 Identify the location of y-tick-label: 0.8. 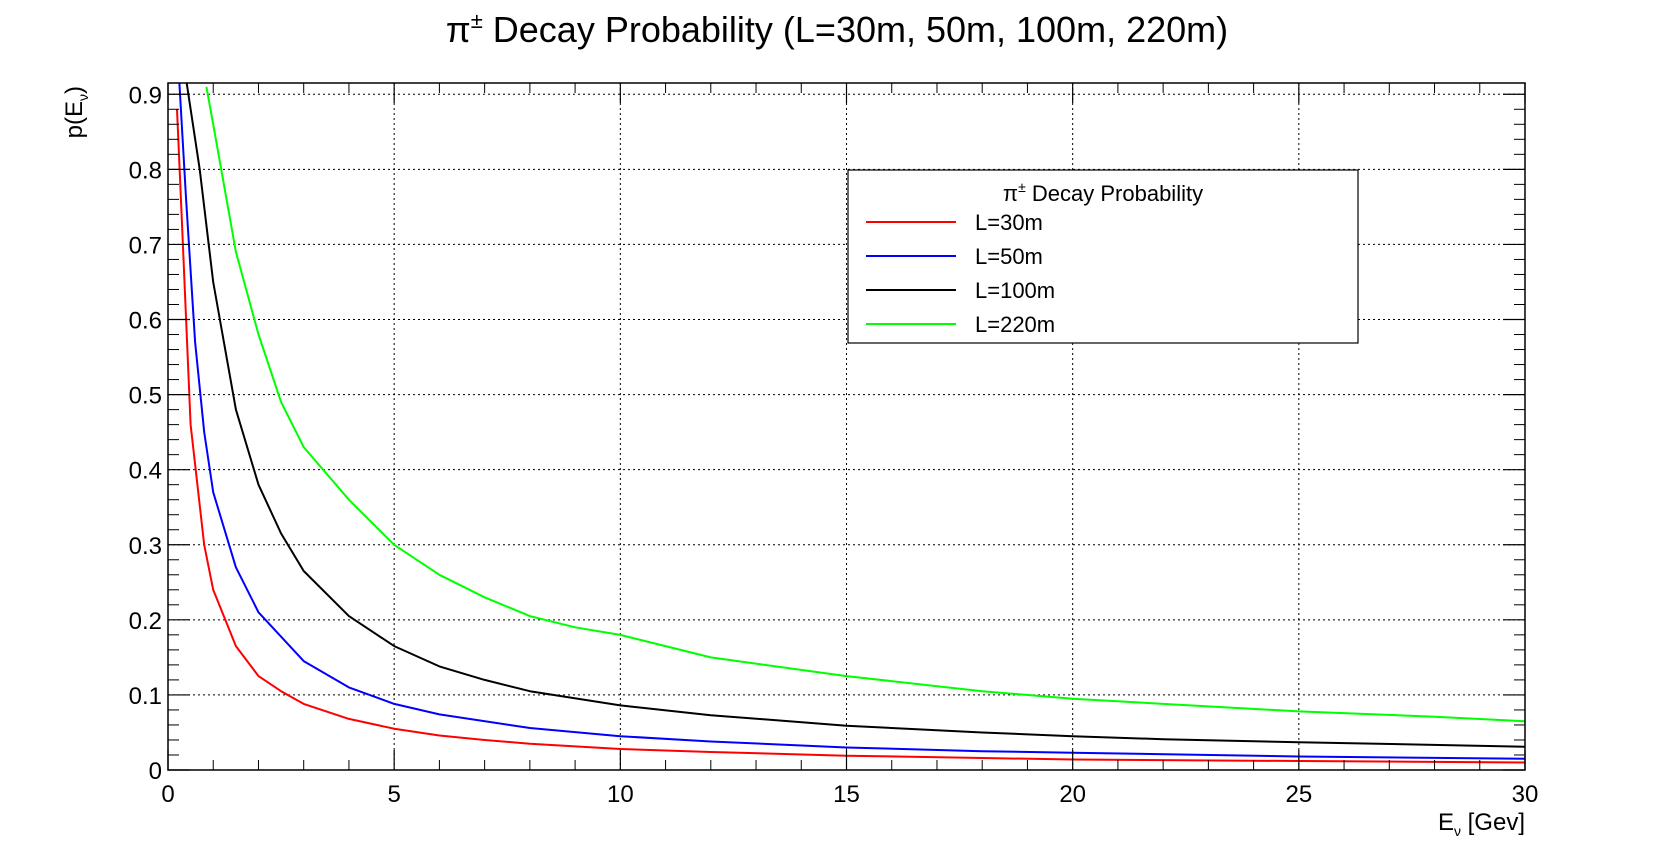
(145, 170).